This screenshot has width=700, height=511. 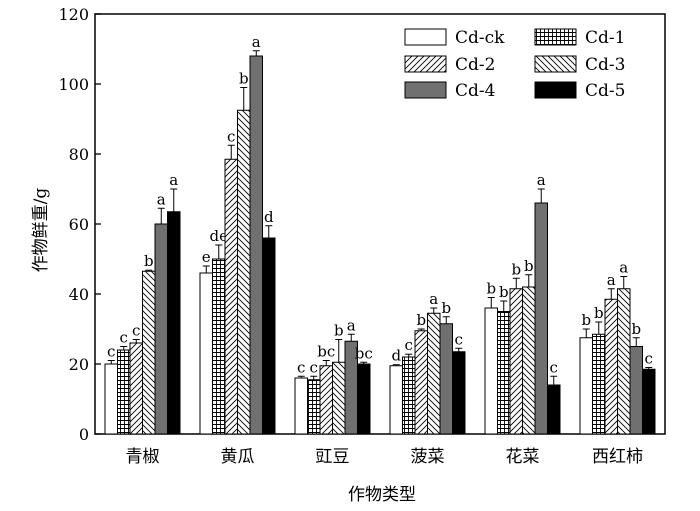 What do you see at coordinates (428, 457) in the screenshot?
I see `category-label: 菠菜` at bounding box center [428, 457].